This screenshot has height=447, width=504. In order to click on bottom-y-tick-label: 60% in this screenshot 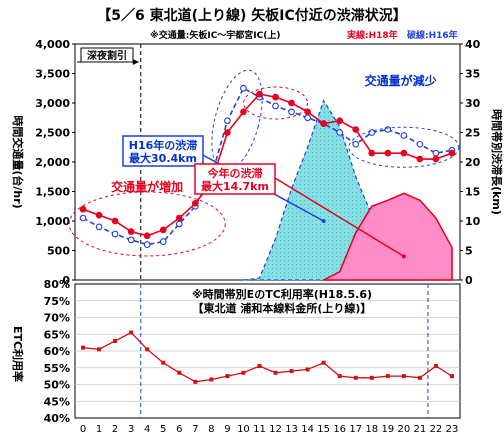, I will do `click(57, 351)`.